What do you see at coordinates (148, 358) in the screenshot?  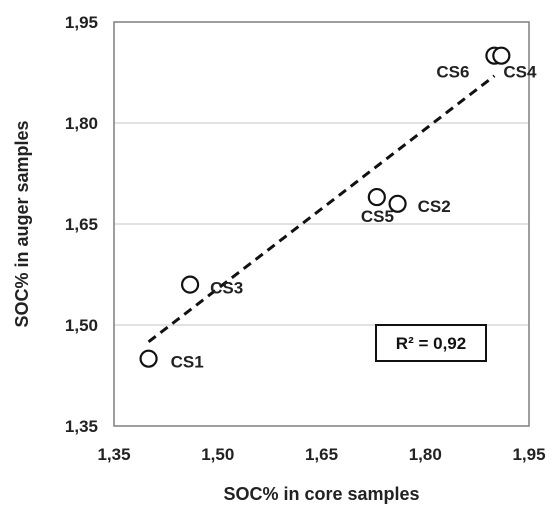 I see `data-point-cs1` at bounding box center [148, 358].